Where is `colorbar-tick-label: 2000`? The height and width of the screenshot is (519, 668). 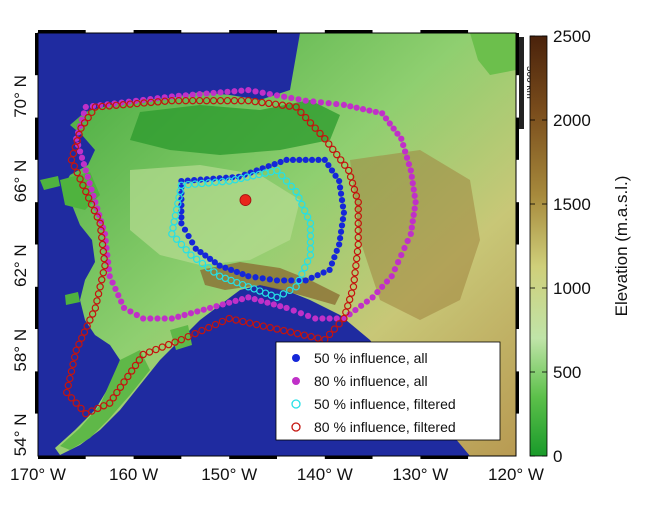 colorbar-tick-label: 2000 is located at coordinates (572, 120).